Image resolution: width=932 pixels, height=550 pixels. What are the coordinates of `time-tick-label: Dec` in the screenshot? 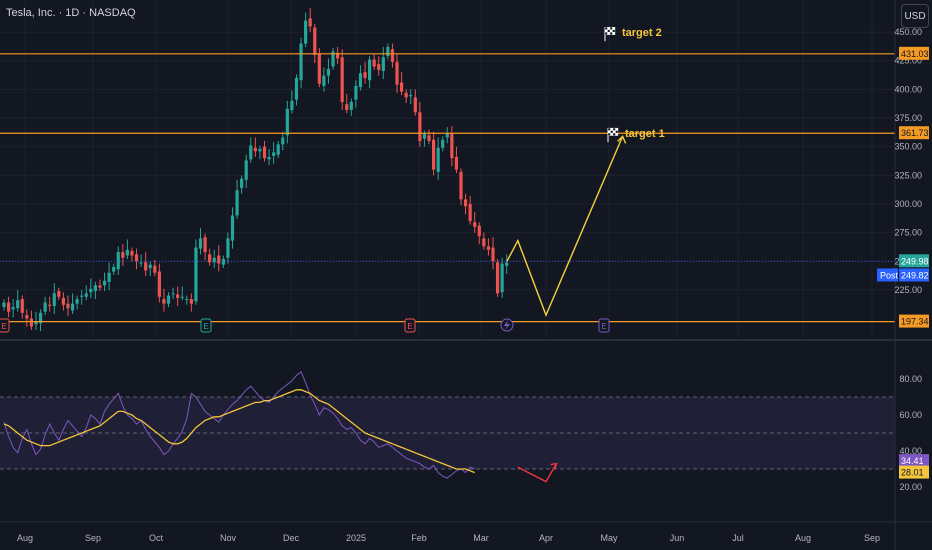 It's located at (291, 538).